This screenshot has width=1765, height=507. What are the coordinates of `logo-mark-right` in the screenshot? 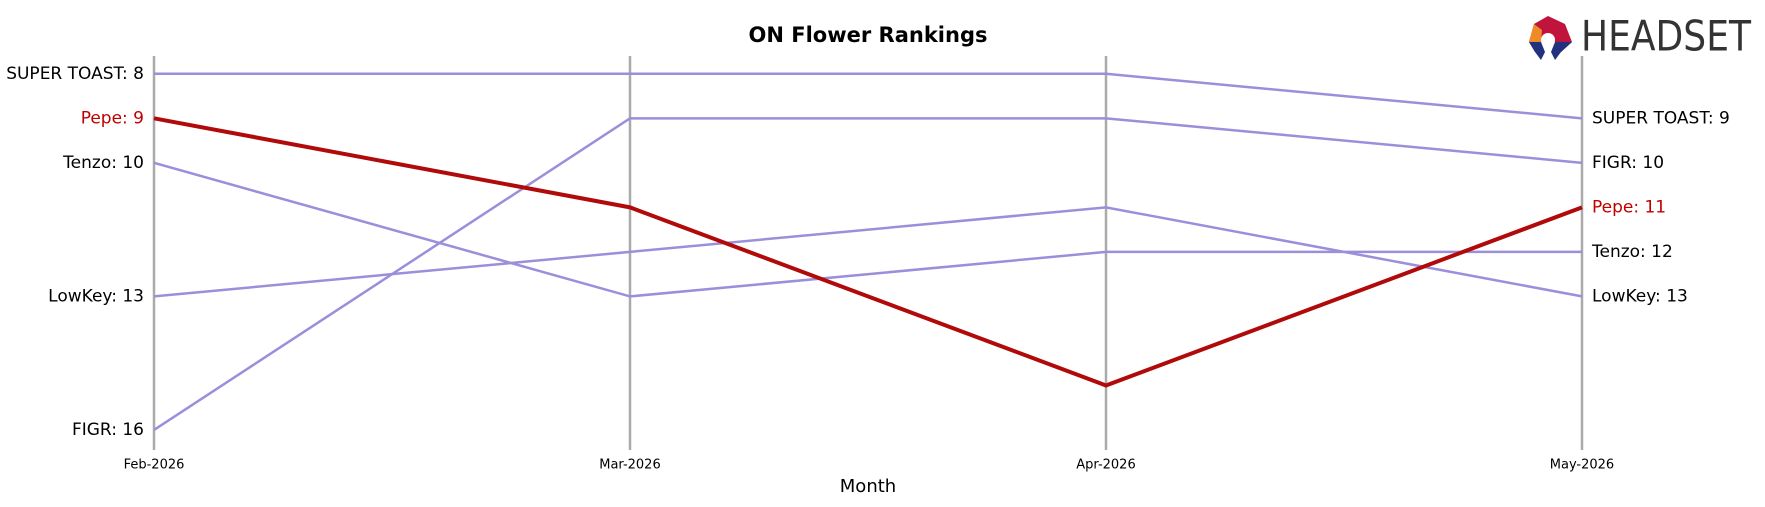 It's located at (1561, 51).